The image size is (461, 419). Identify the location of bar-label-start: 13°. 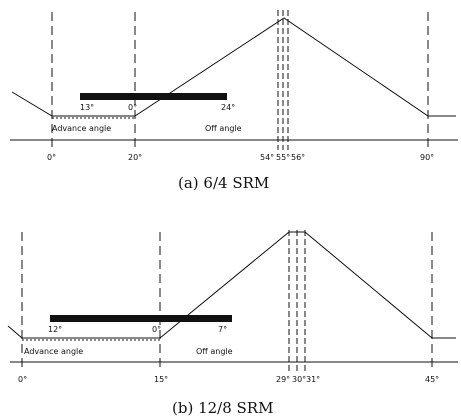
(87, 107).